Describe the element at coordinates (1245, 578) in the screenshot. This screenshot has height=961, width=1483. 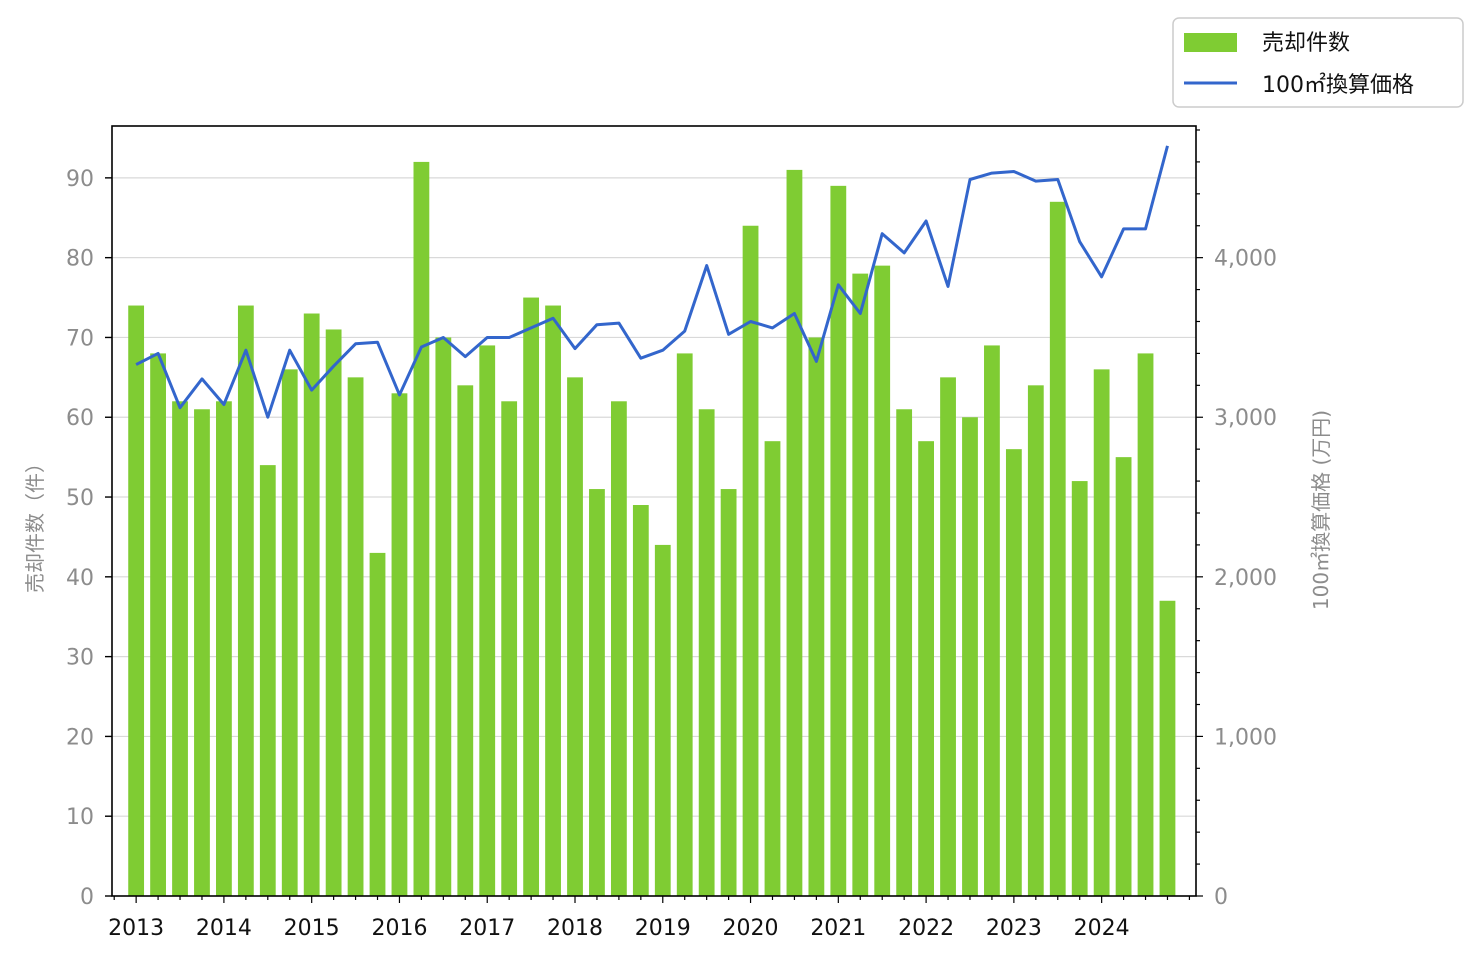
I see `y-right-tick-label: 2,000` at that location.